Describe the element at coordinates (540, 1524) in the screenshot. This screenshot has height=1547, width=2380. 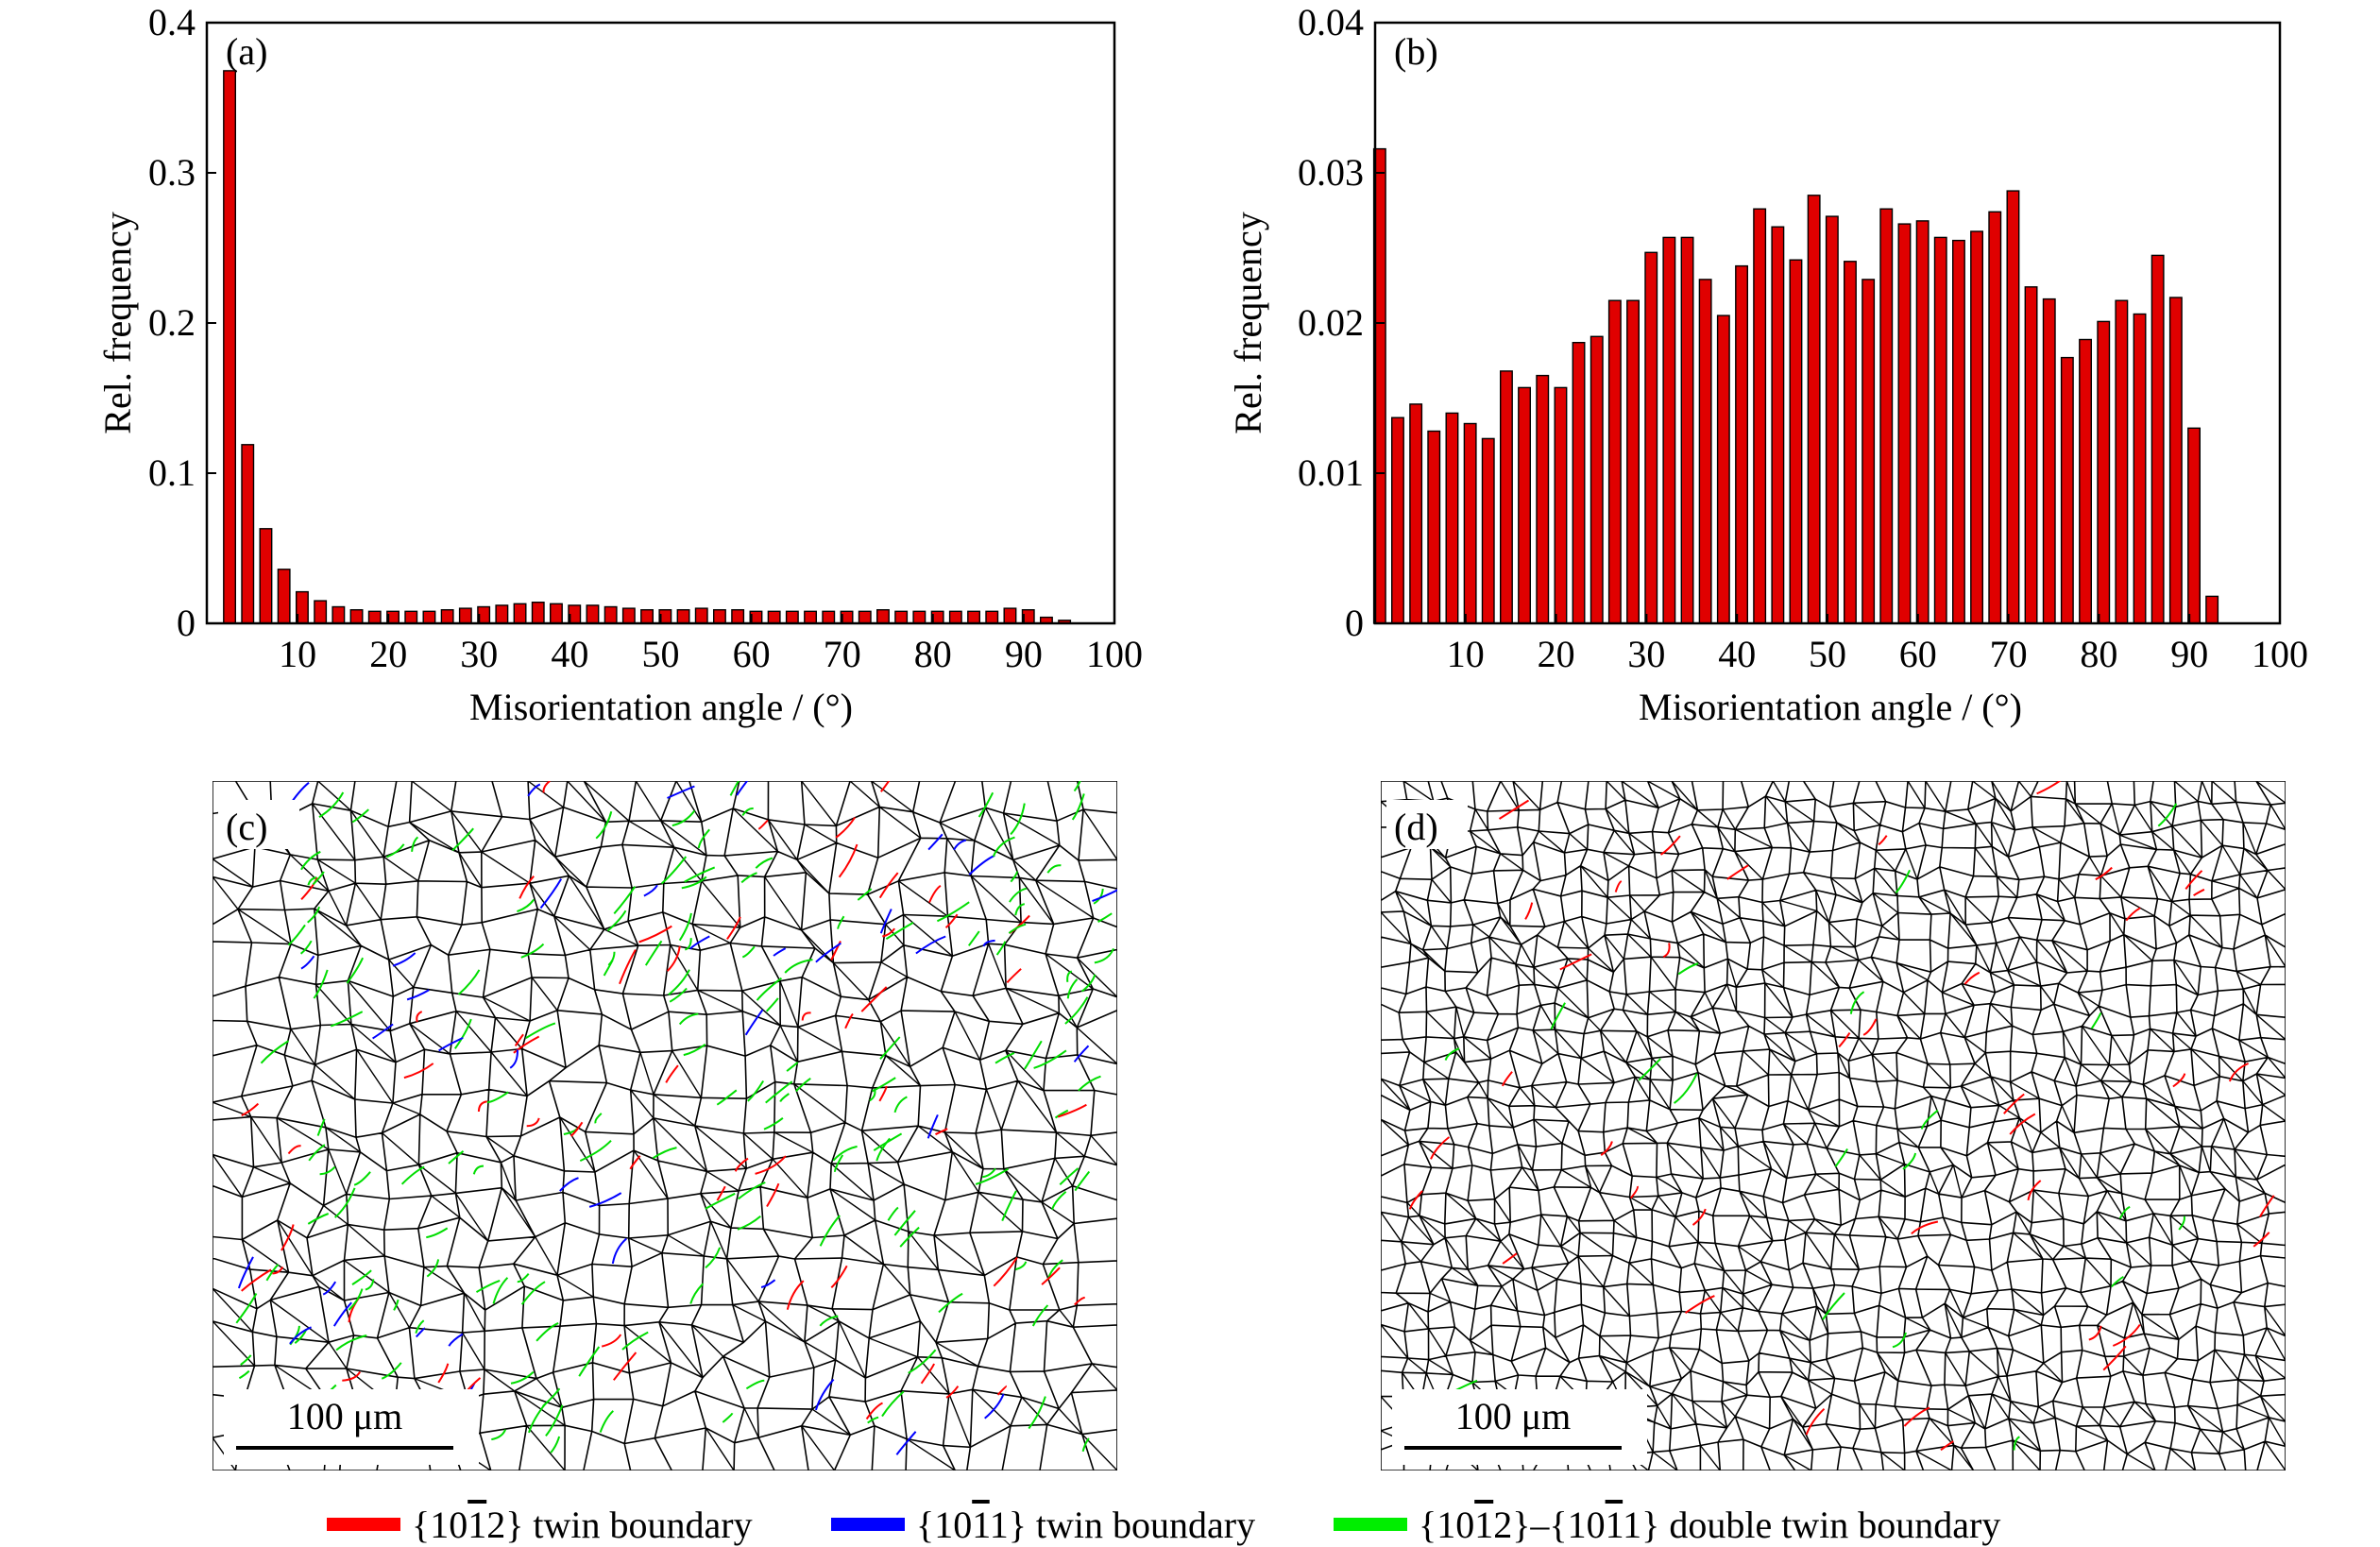
I see `legend-item-1012: {1012} twin boundary` at that location.